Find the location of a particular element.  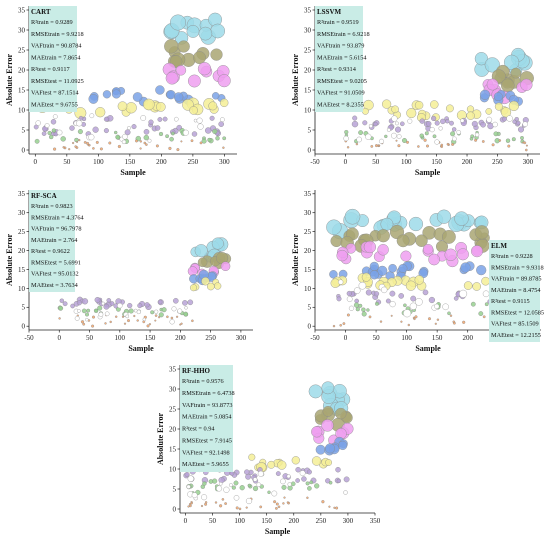

x-axis-label: Sample is located at coordinates (428, 172).